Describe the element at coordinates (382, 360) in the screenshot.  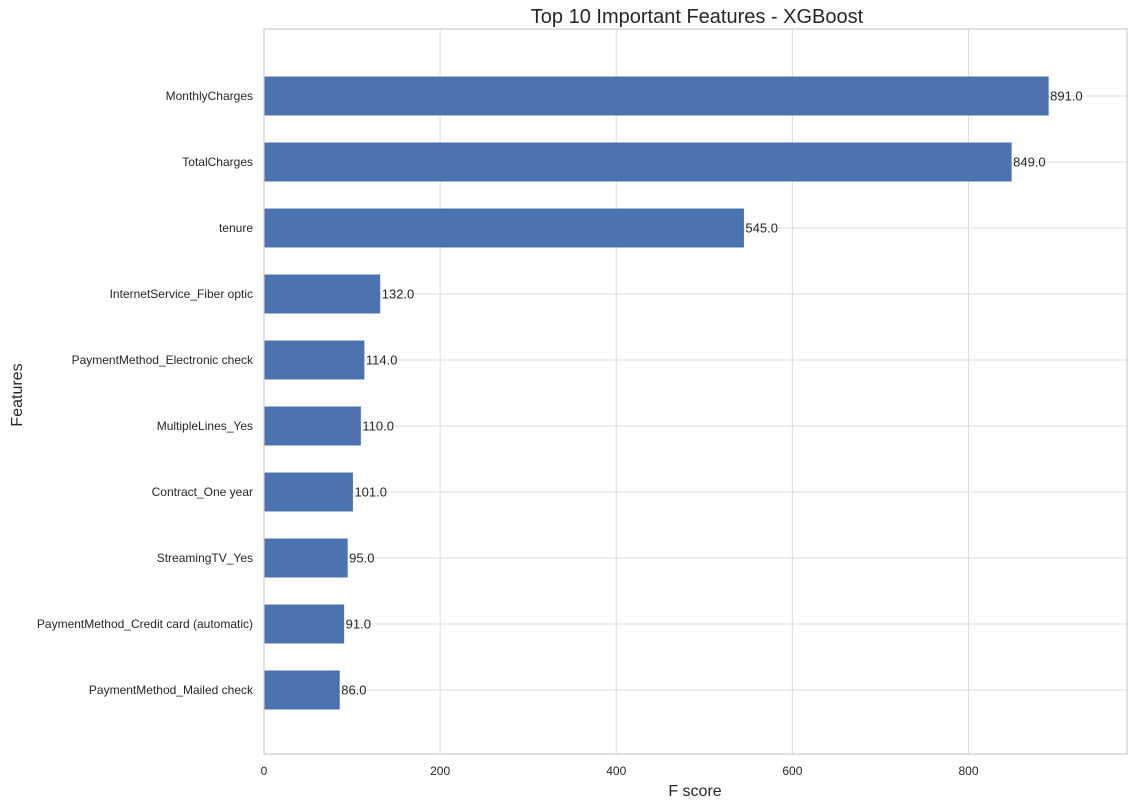
I see `bar-value-label: 114.0` at that location.